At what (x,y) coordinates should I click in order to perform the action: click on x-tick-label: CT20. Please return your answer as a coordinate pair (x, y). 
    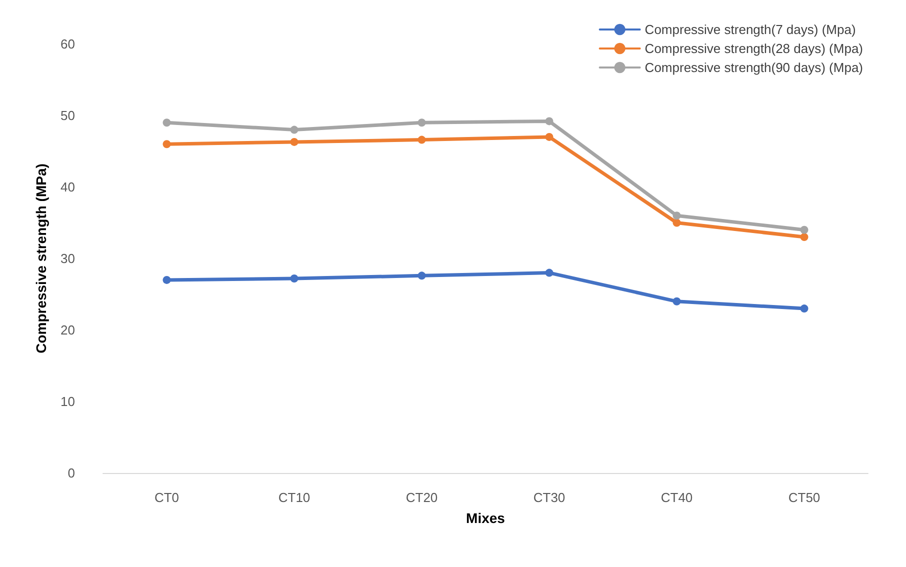
    Looking at the image, I should click on (422, 497).